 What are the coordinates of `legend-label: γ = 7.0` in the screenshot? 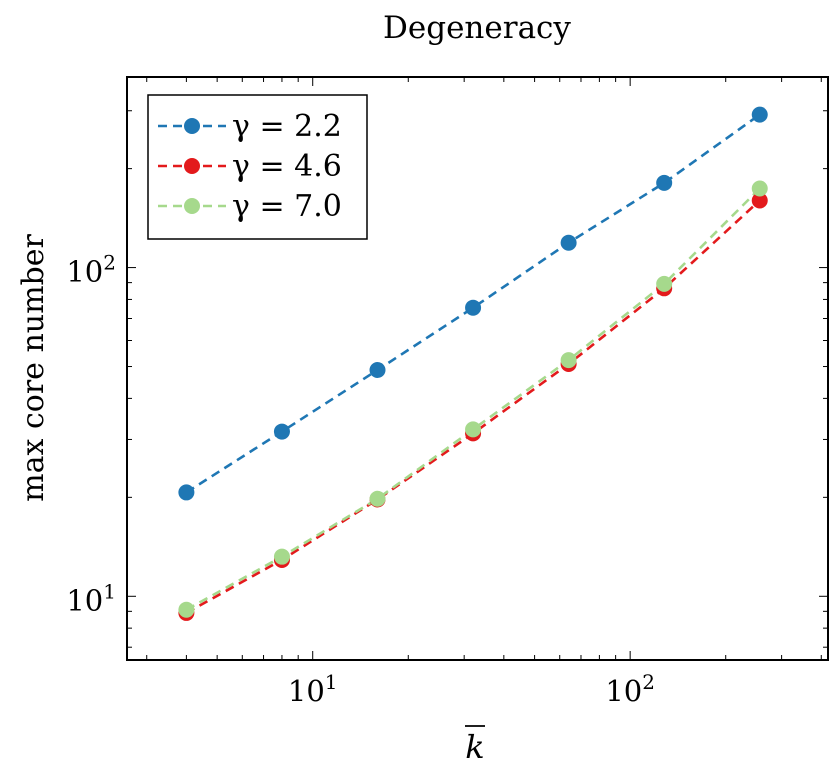 It's located at (287, 206).